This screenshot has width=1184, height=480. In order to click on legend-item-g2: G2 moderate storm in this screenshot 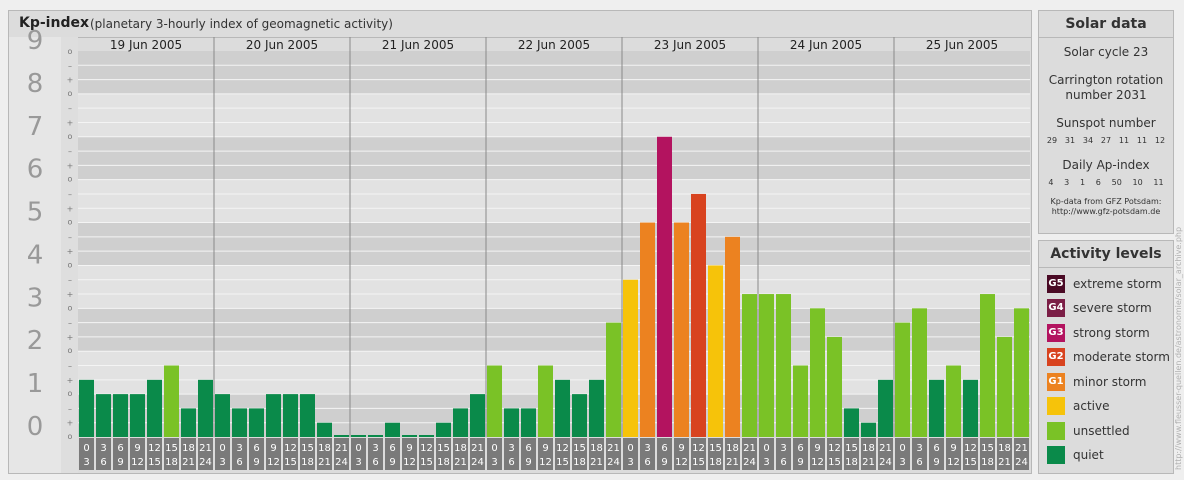, I will do `click(1108, 357)`.